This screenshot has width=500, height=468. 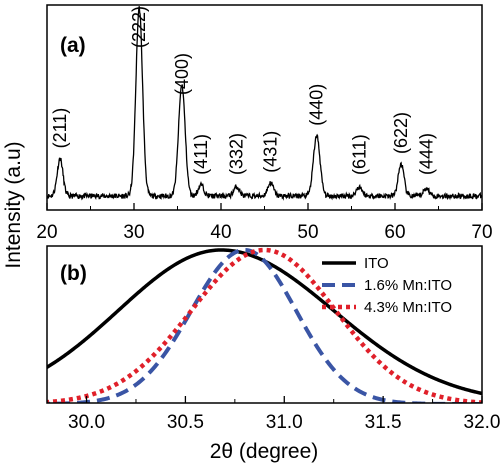 What do you see at coordinates (86, 422) in the screenshot?
I see `panel-b-x-tick-label: 30.0` at bounding box center [86, 422].